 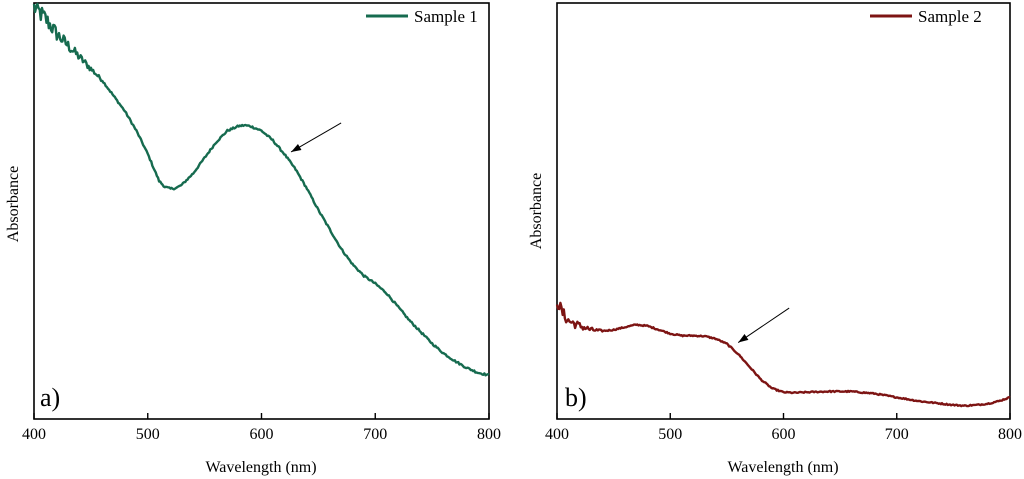 I want to click on legend-label: Sample 2, so click(x=950, y=16).